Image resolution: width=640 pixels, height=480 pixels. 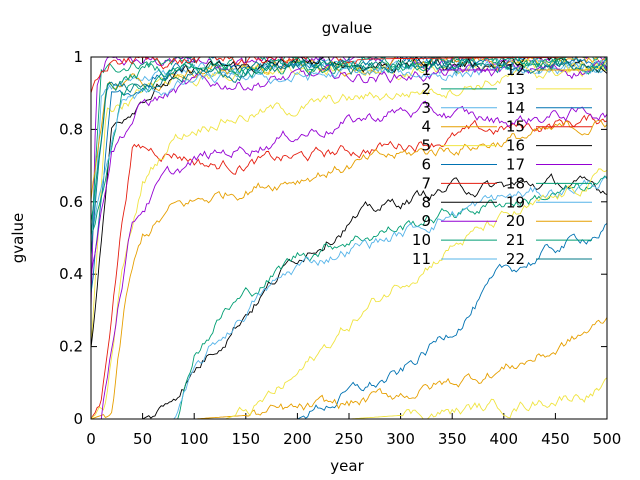 What do you see at coordinates (71, 274) in the screenshot?
I see `y-tick-label: 0.4` at bounding box center [71, 274].